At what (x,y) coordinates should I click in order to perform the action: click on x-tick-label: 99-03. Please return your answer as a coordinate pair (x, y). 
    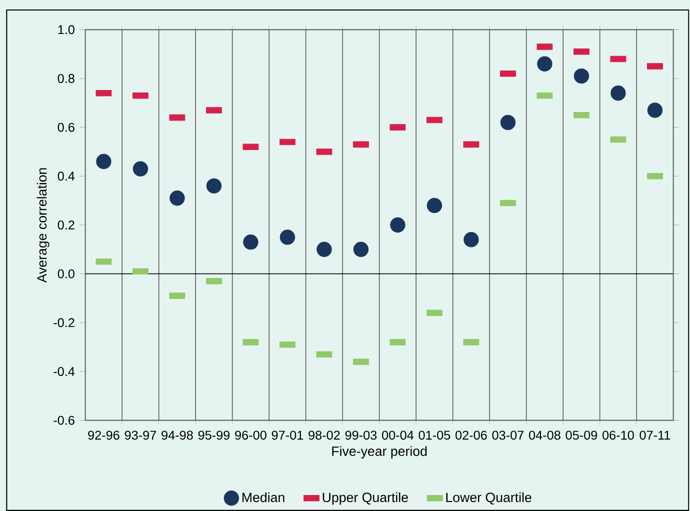
    Looking at the image, I should click on (361, 435).